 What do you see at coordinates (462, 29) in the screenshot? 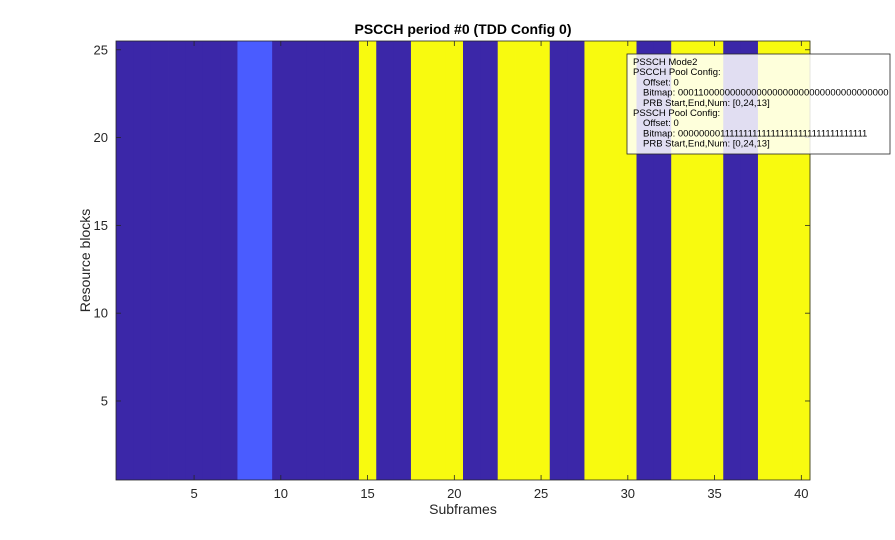
I see `chart-title: PSCCH period #0 (TDD Config 0)` at bounding box center [462, 29].